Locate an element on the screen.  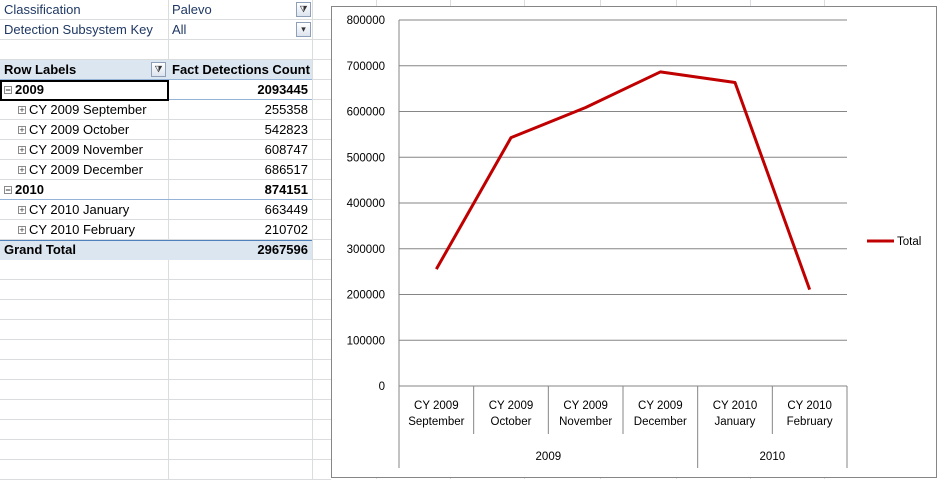
row-label: + CY 2009 November is located at coordinates (93, 150).